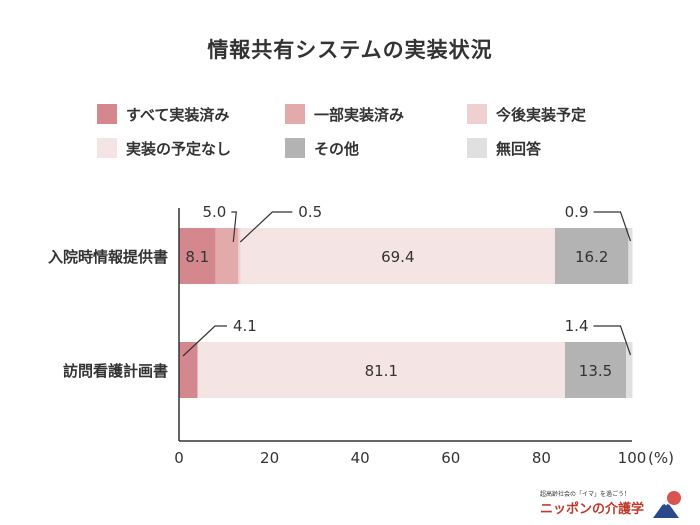  I want to click on legend-item: 今後実装予定, so click(526, 114).